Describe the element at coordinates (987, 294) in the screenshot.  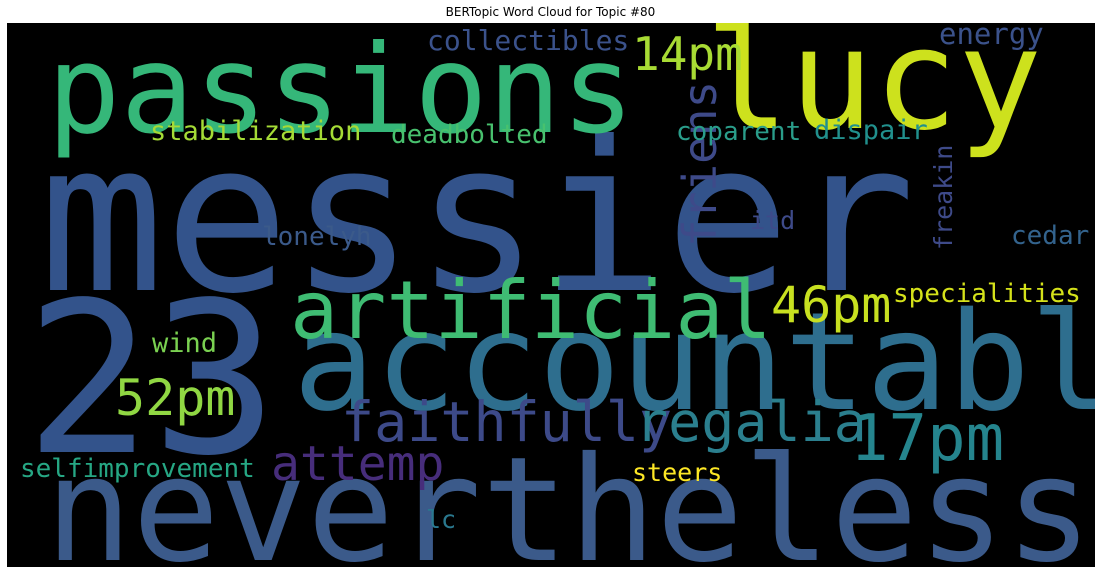
I see `word-specialities: specialities` at that location.